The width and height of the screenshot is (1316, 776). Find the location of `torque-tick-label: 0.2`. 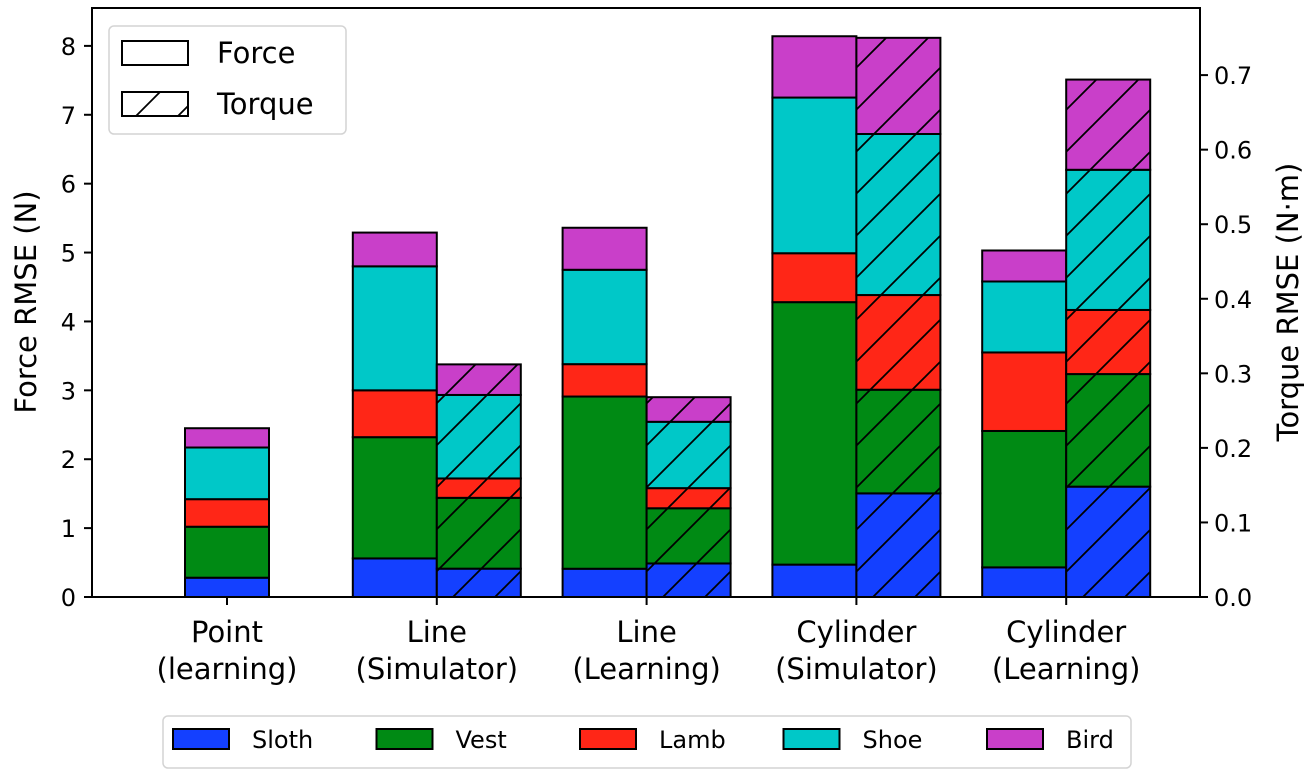

torque-tick-label: 0.2 is located at coordinates (1233, 449).